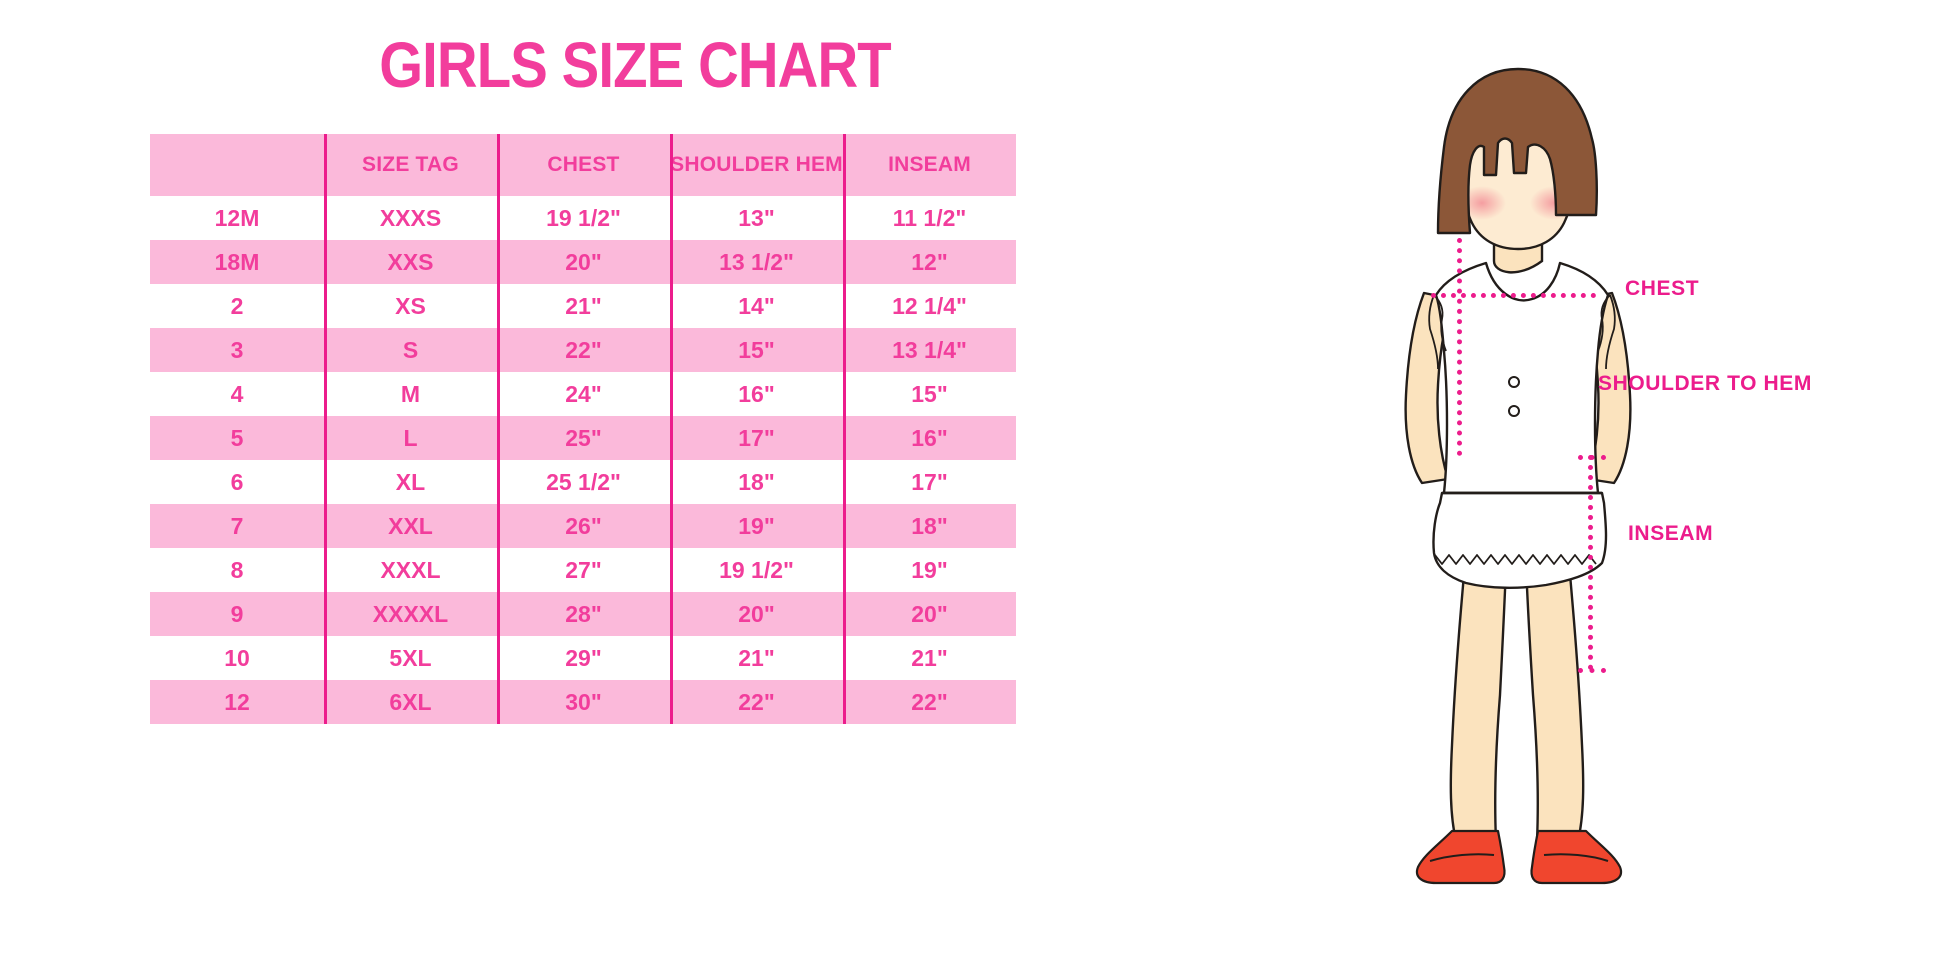 The height and width of the screenshot is (973, 1946). What do you see at coordinates (1522, 378) in the screenshot?
I see `blouse` at bounding box center [1522, 378].